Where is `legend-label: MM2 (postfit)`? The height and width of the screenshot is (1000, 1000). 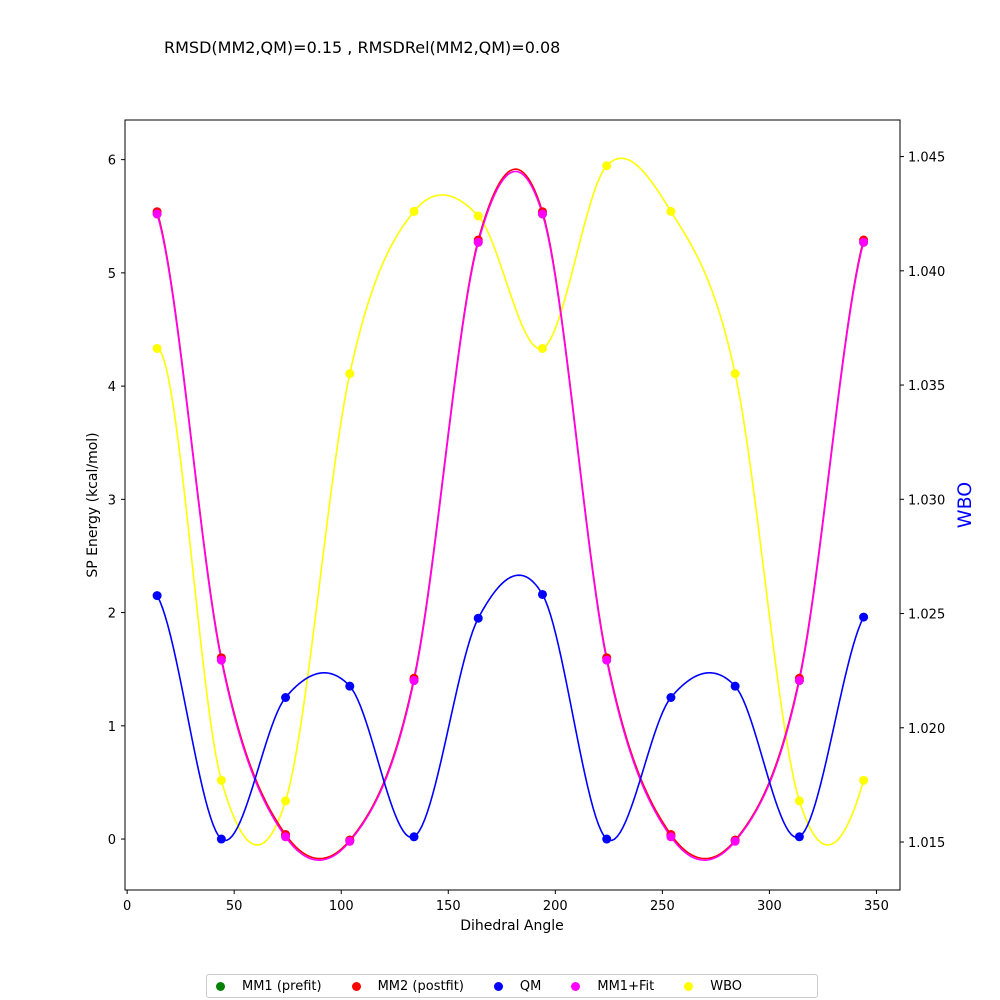 legend-label: MM2 (postfit) is located at coordinates (420, 986).